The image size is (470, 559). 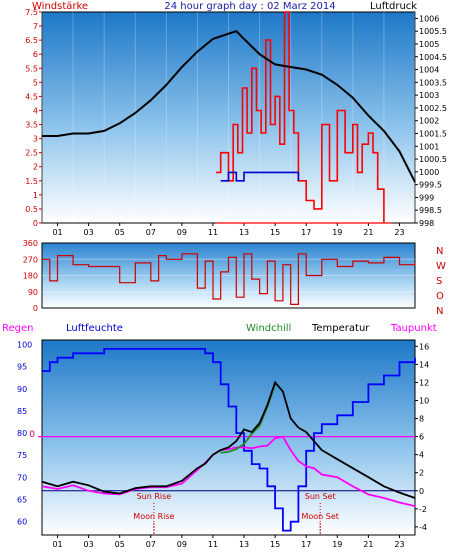 What do you see at coordinates (94, 328) in the screenshot?
I see `legend-luftfeuchte: Luftfeuchte` at bounding box center [94, 328].